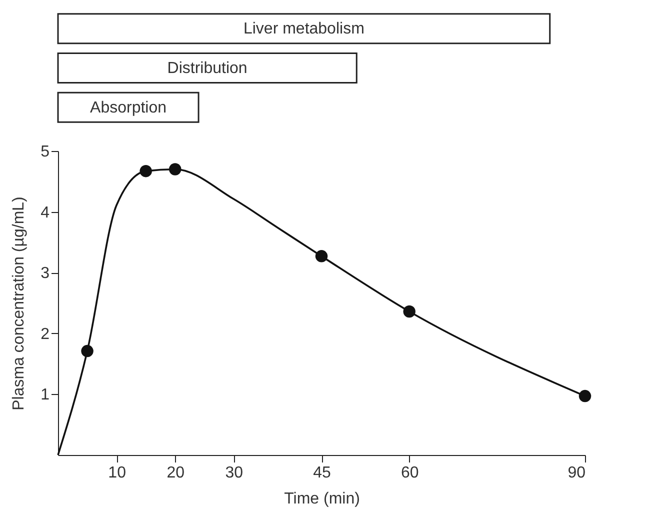 This screenshot has height=522, width=646. I want to click on y-tick-label: 3, so click(45, 273).